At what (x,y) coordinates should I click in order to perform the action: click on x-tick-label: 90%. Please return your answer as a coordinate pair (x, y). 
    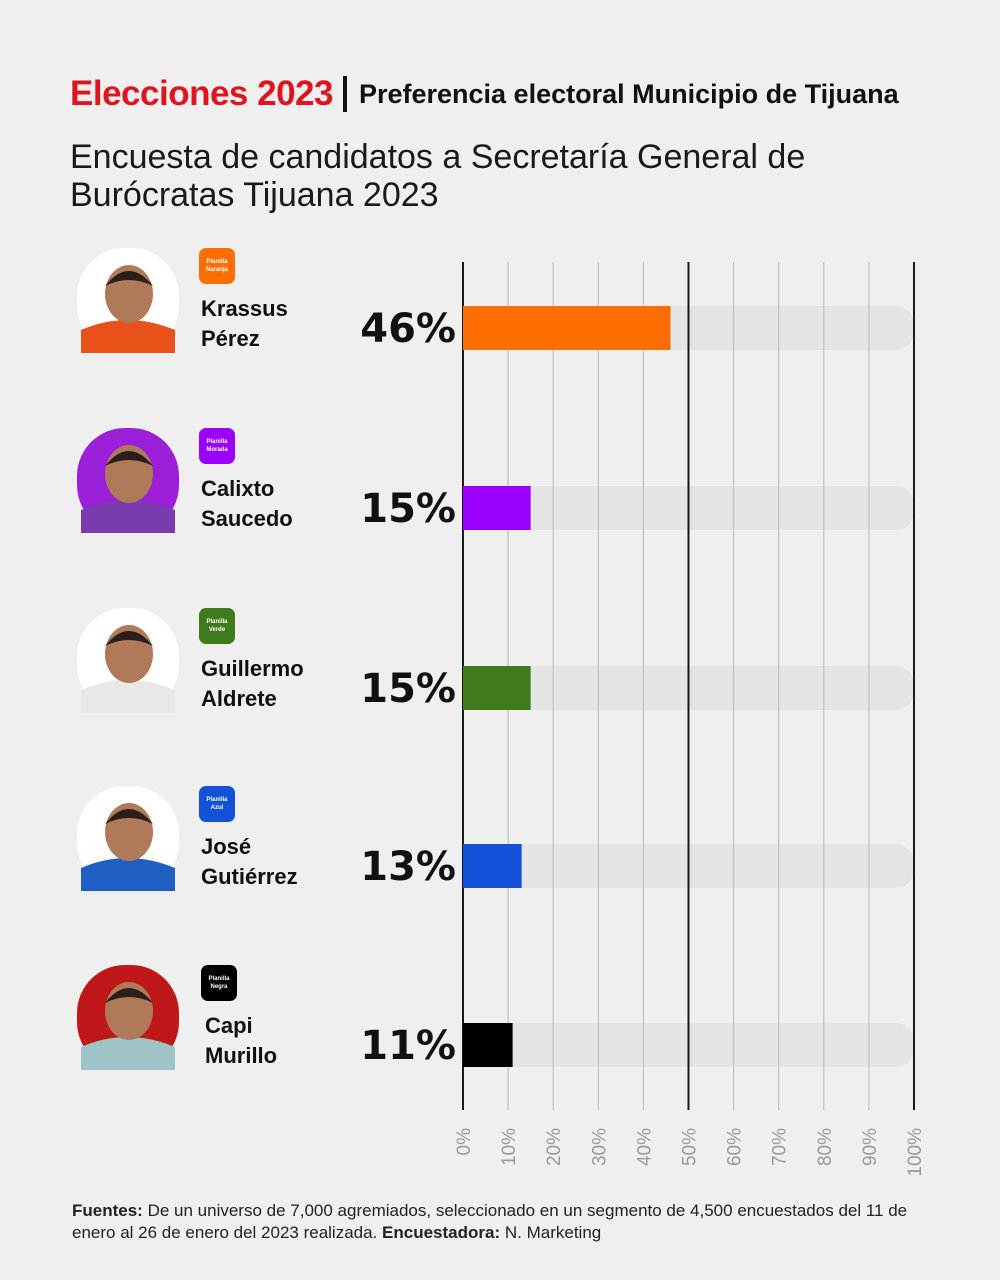
    Looking at the image, I should click on (870, 1147).